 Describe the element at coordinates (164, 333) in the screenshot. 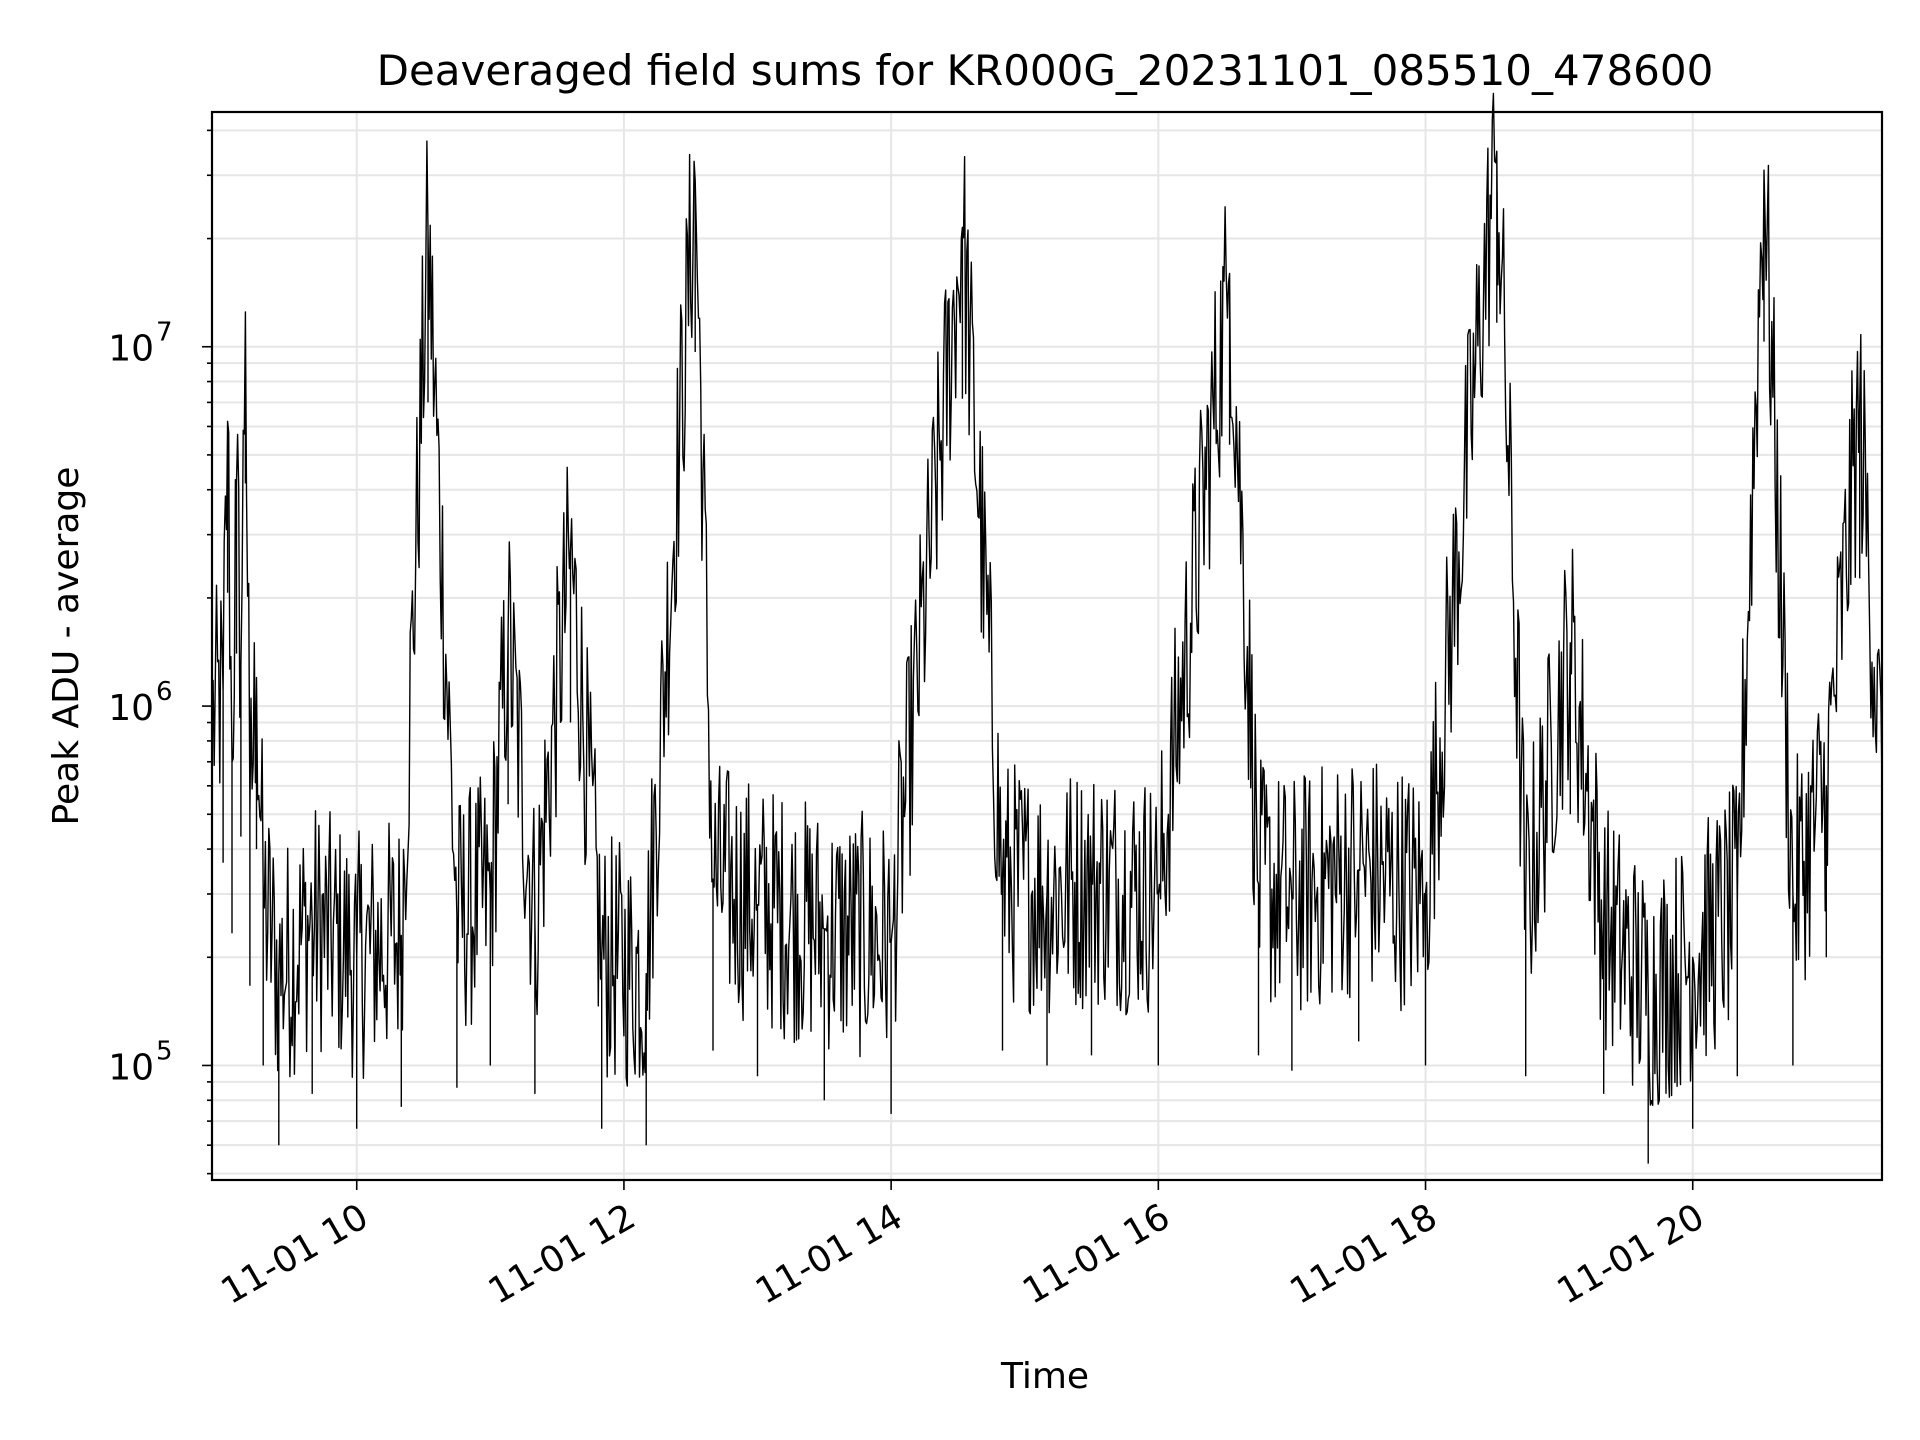

I see `y-tick-exponent: 7` at that location.